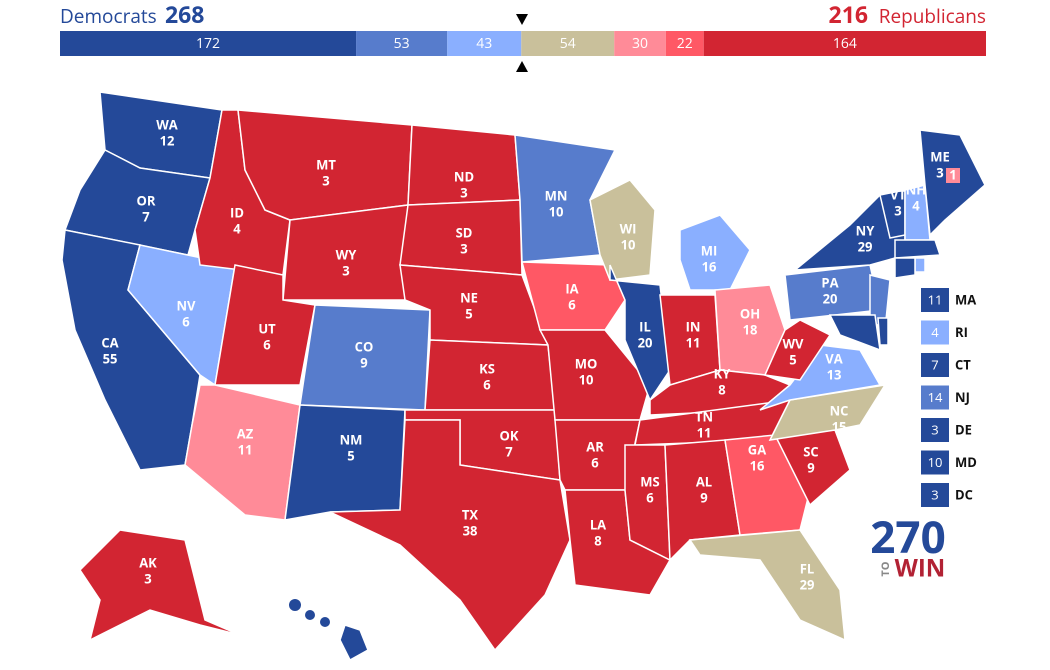 Image resolution: width=1050 pixels, height=670 pixels. I want to click on state-abbr: IN, so click(693, 326).